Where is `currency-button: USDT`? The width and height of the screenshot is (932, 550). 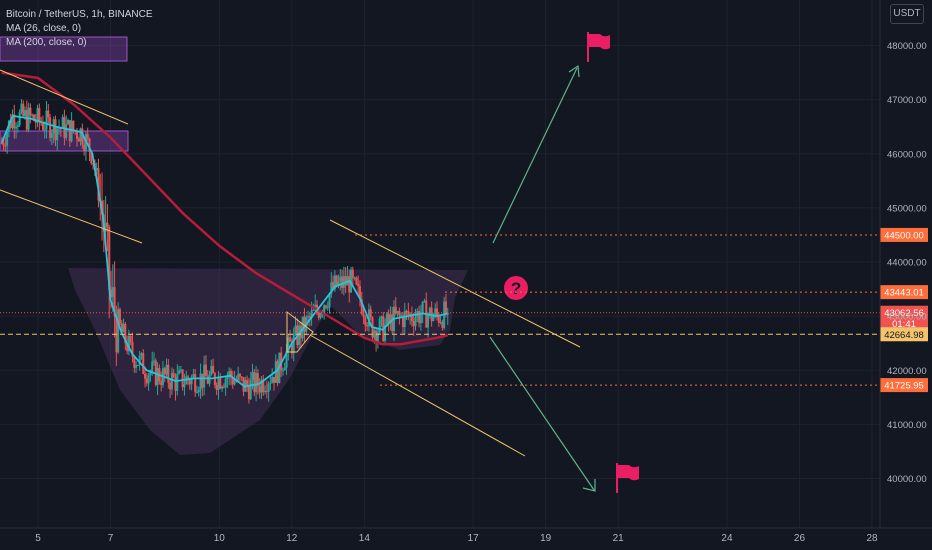 currency-button: USDT is located at coordinates (907, 14).